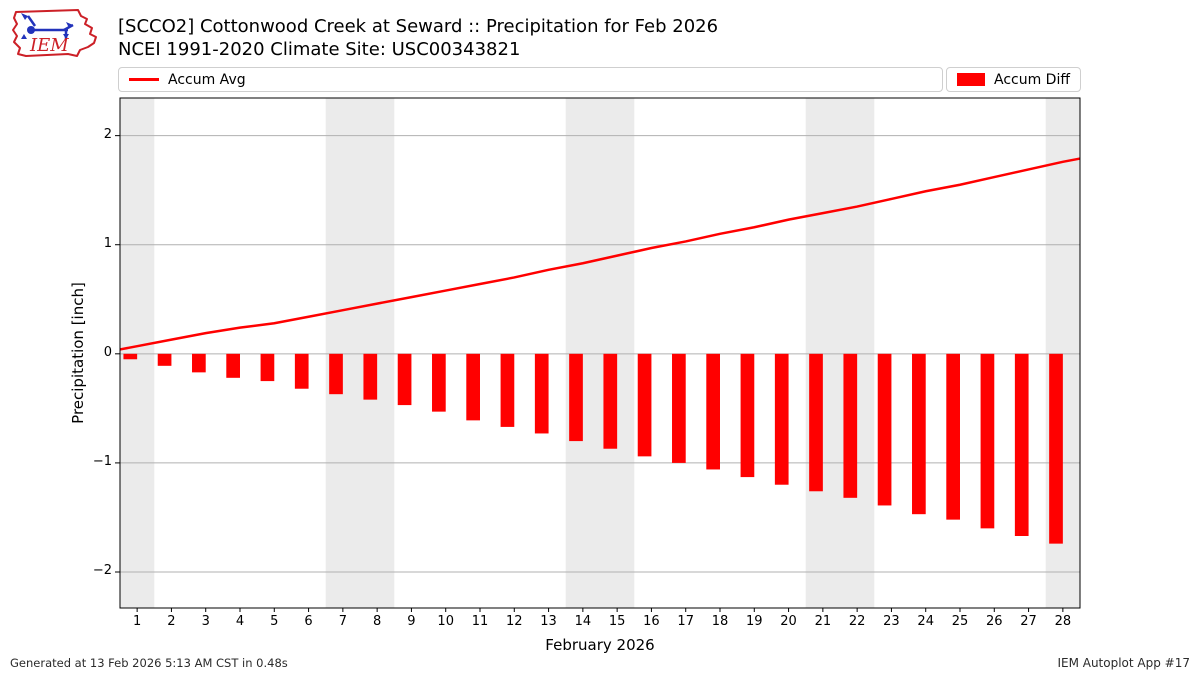 The image size is (1200, 675). Describe the element at coordinates (970, 79) in the screenshot. I see `bar-swatch-icon` at that location.